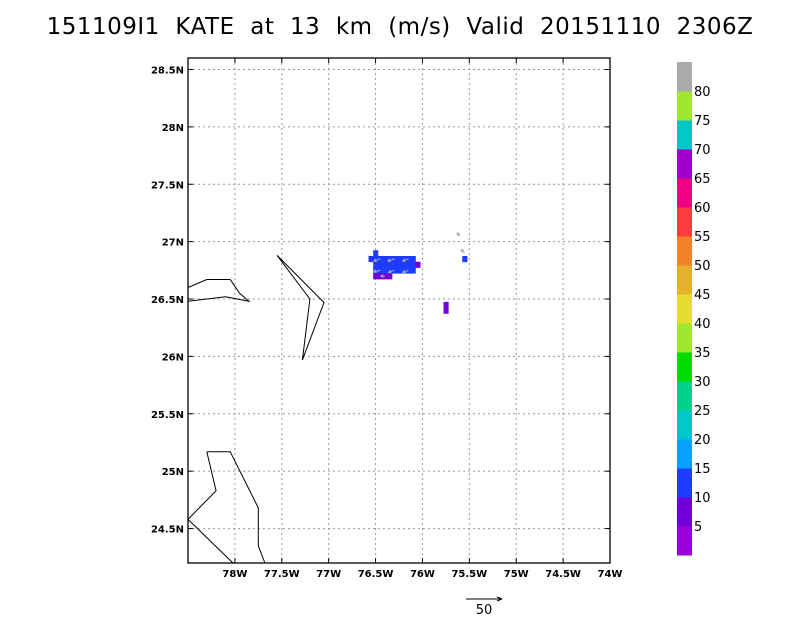 The width and height of the screenshot is (800, 618). I want to click on lon-tick-label: 74W, so click(610, 574).